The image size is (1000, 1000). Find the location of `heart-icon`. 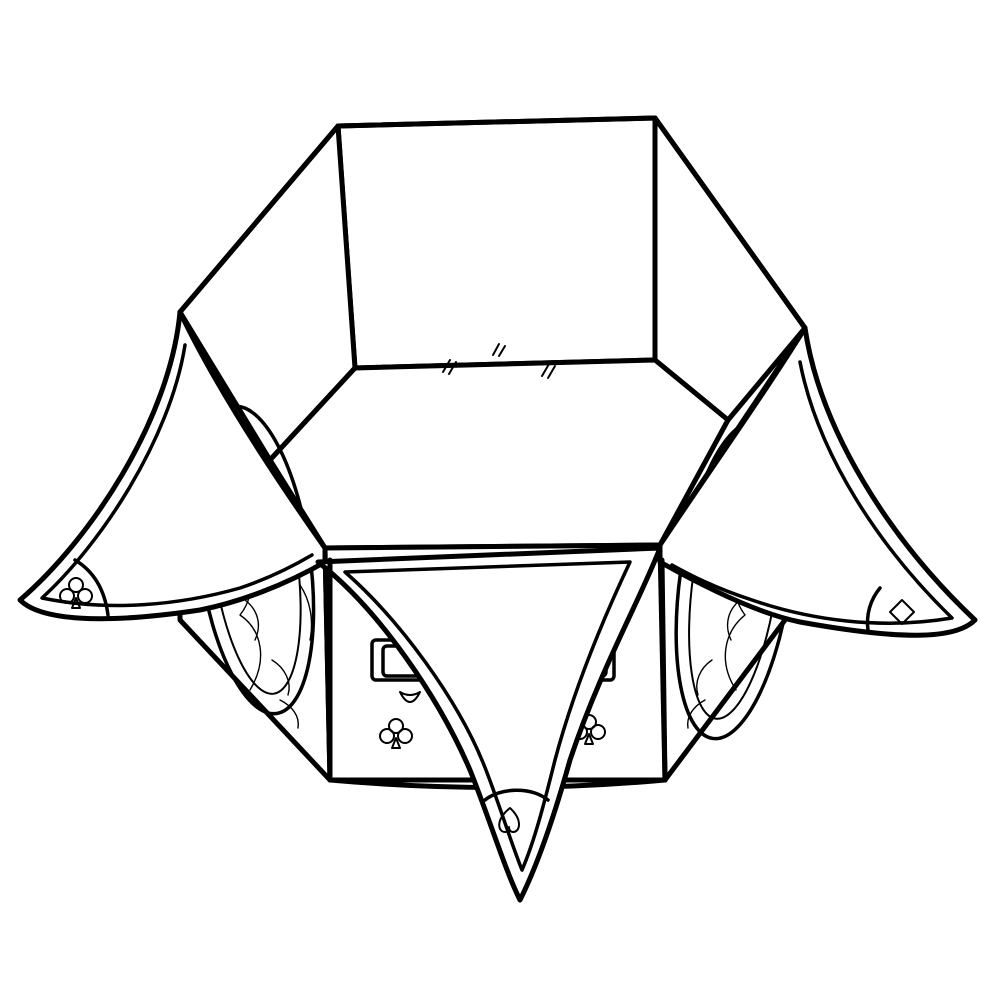

heart-icon is located at coordinates (509, 820).